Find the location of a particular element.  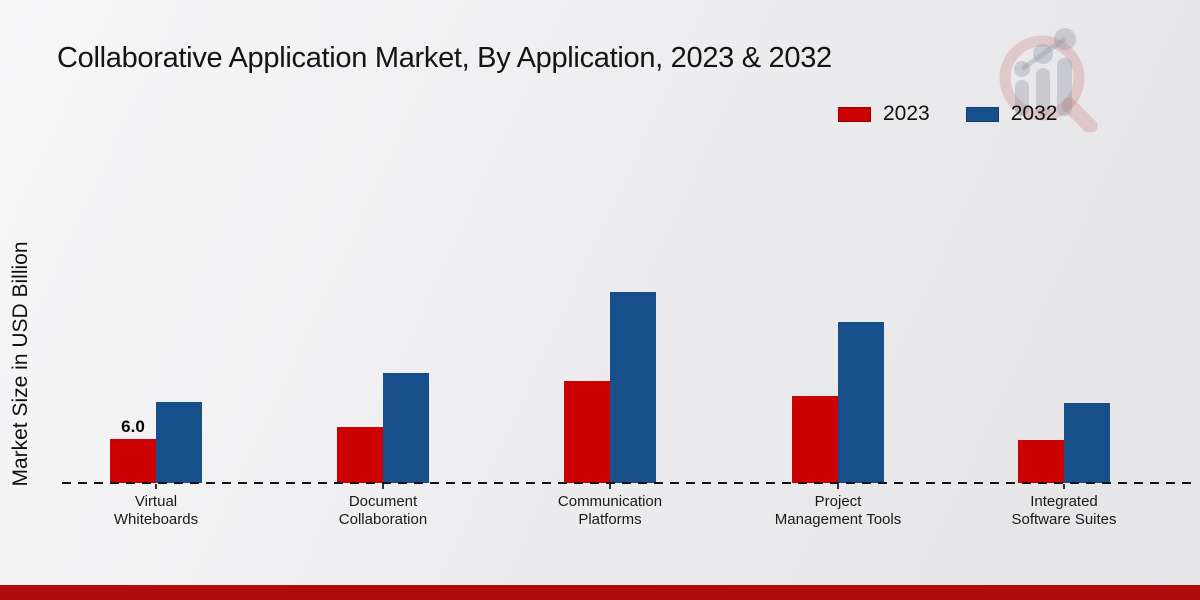

bar-2023-virtual-whiteboards is located at coordinates (133, 461).